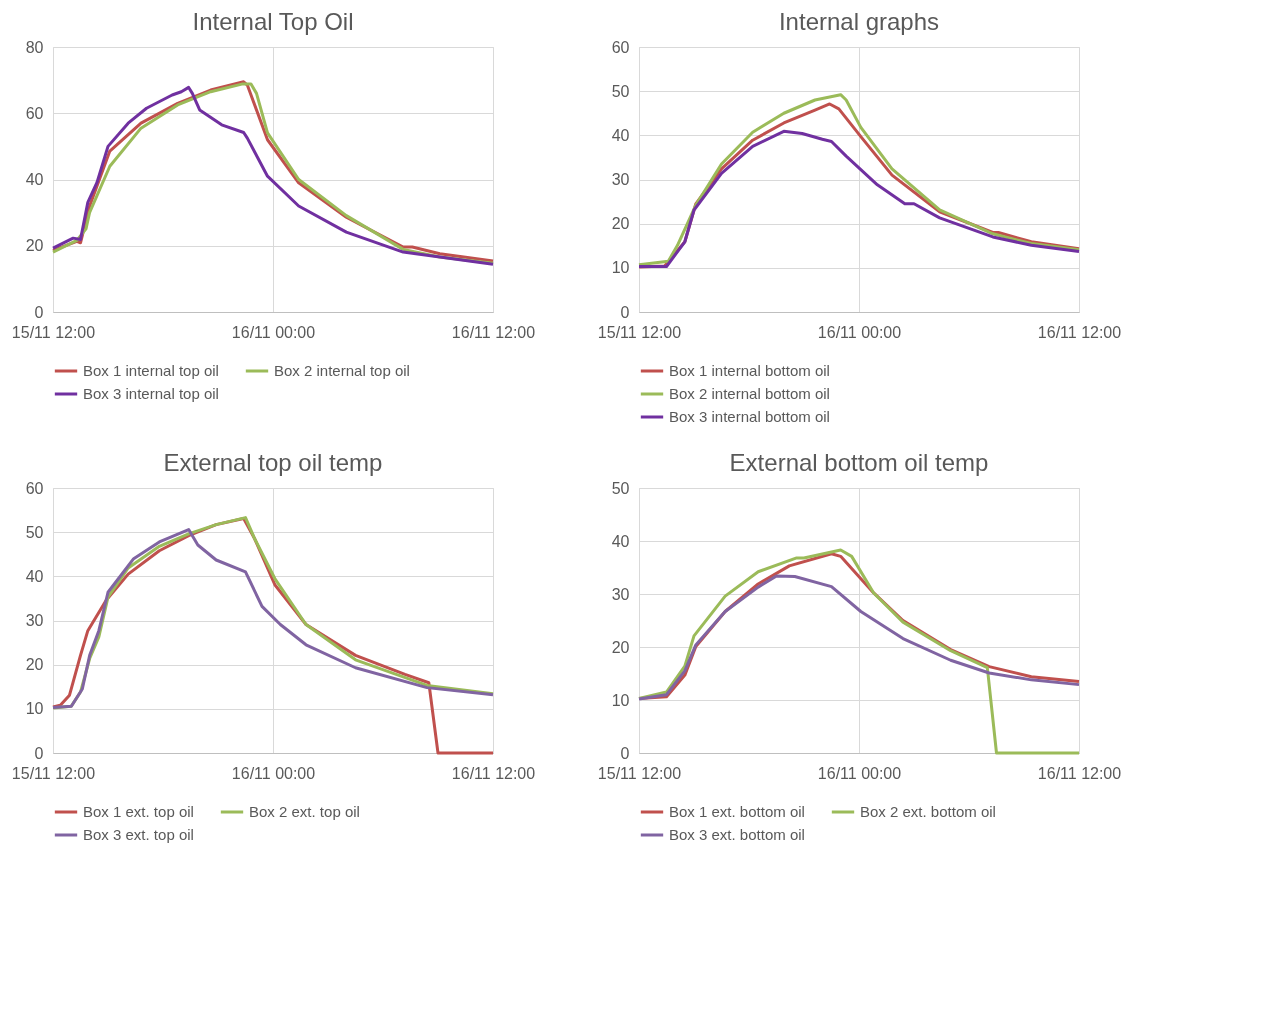 Image resolution: width=1262 pixels, height=1023 pixels. Describe the element at coordinates (749, 416) in the screenshot. I see `legend-label: Box 3 internal bottom oil` at that location.